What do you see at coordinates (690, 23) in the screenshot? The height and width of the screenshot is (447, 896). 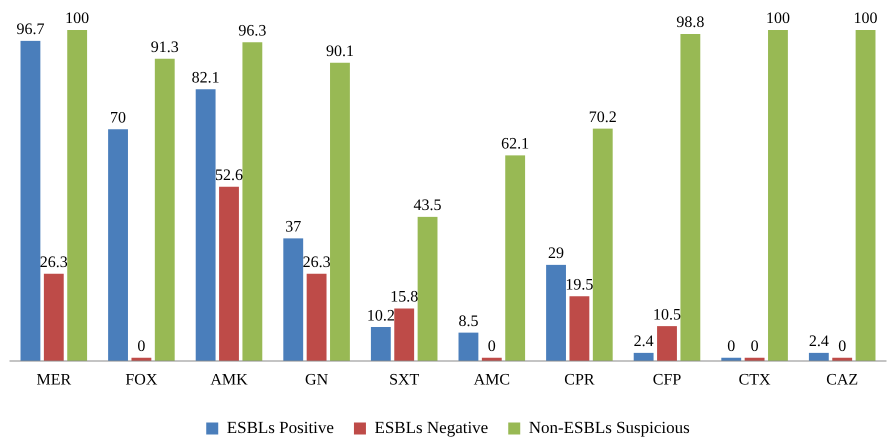 I see `data-label: 98.8` at bounding box center [690, 23].